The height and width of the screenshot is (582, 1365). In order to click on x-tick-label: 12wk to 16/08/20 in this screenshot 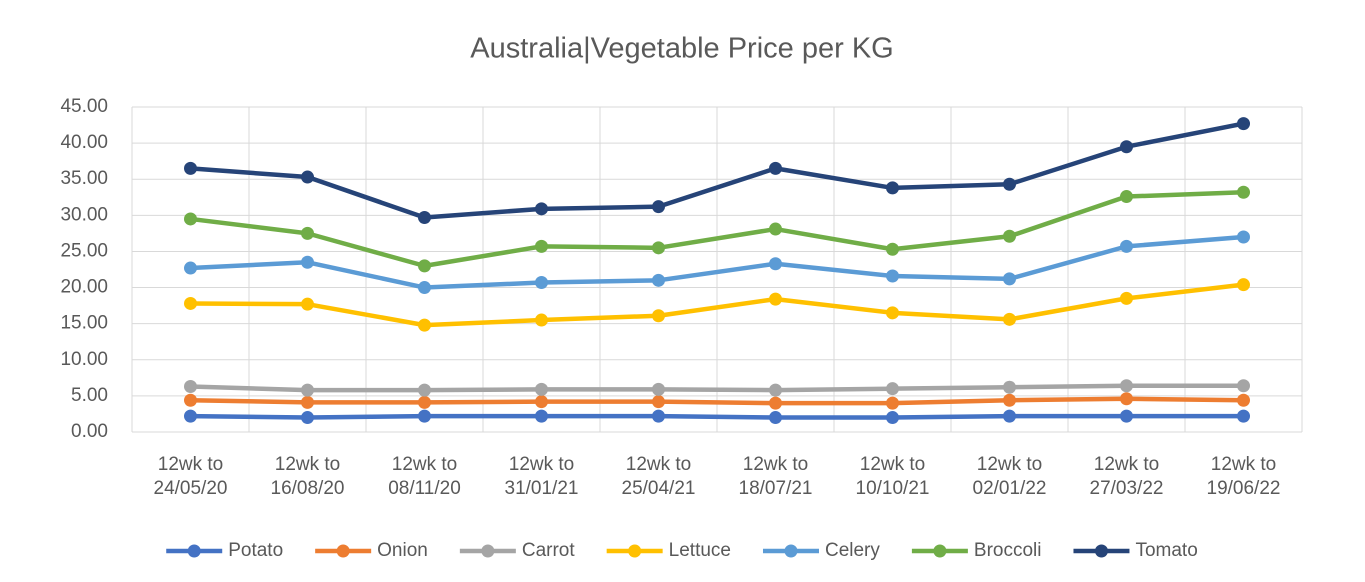, I will do `click(307, 476)`.